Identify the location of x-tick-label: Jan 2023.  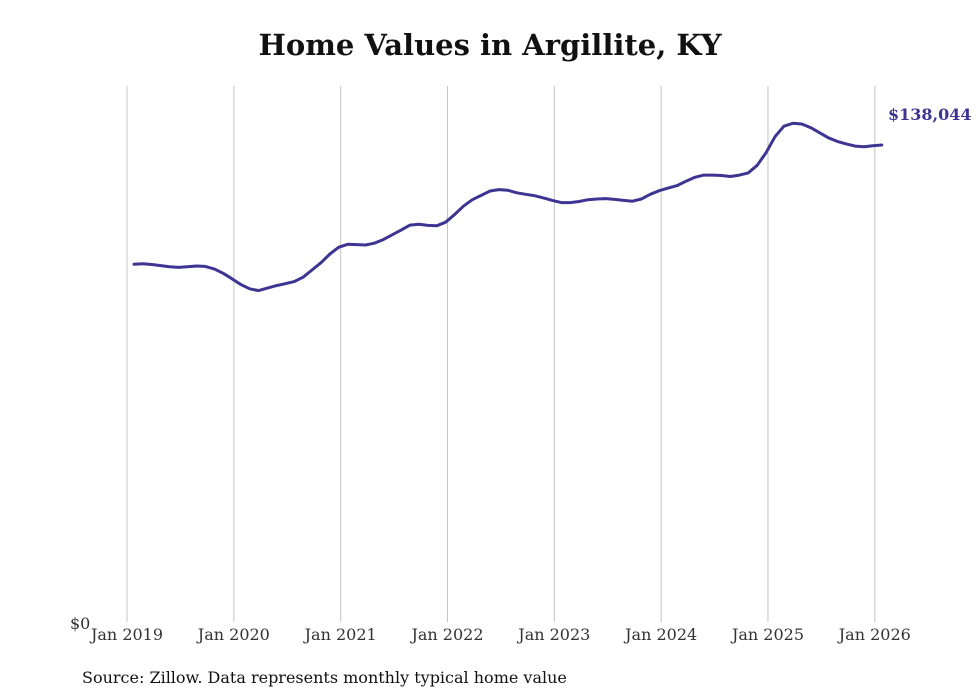
(553, 634).